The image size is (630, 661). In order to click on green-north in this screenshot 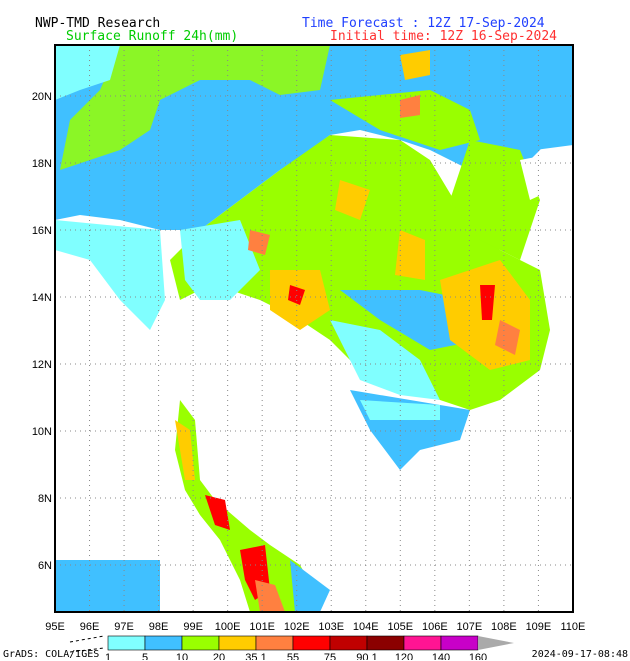, I will do `click(195, 107)`.